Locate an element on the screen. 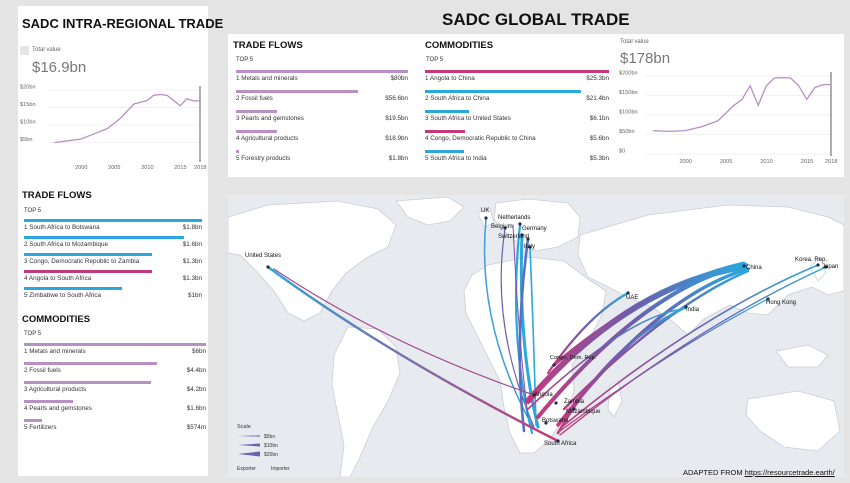 This screenshot has height=483, width=850. ranked-value: $4.4bn is located at coordinates (196, 370).